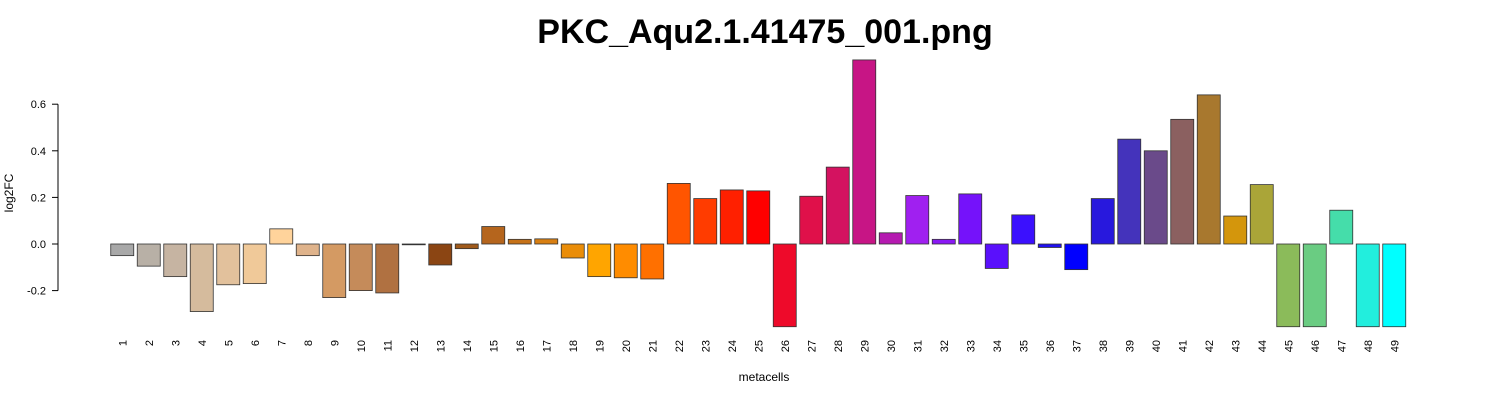 Image resolution: width=1500 pixels, height=400 pixels. Describe the element at coordinates (733, 346) in the screenshot. I see `x-tick-label: 24` at that location.